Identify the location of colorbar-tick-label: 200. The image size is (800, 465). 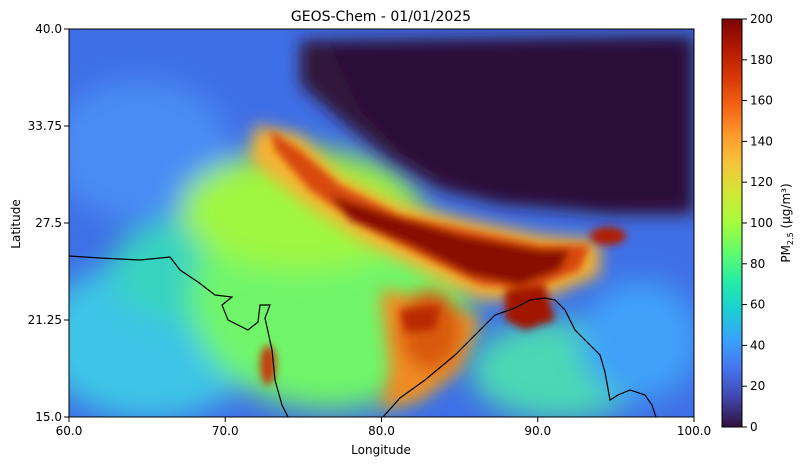
(761, 19).